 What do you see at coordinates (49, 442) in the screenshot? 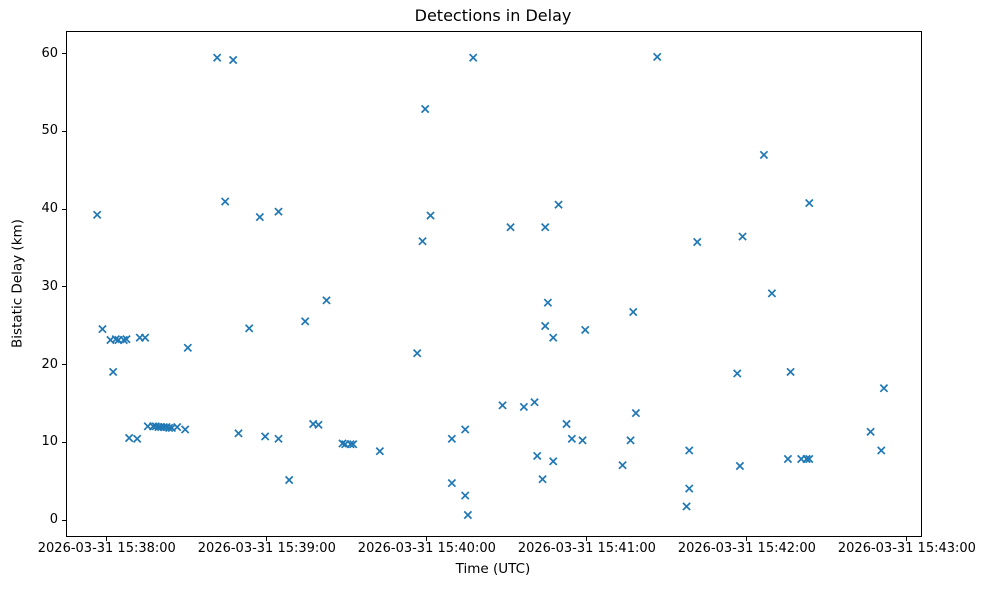
I see `y-tick-label: 10` at bounding box center [49, 442].